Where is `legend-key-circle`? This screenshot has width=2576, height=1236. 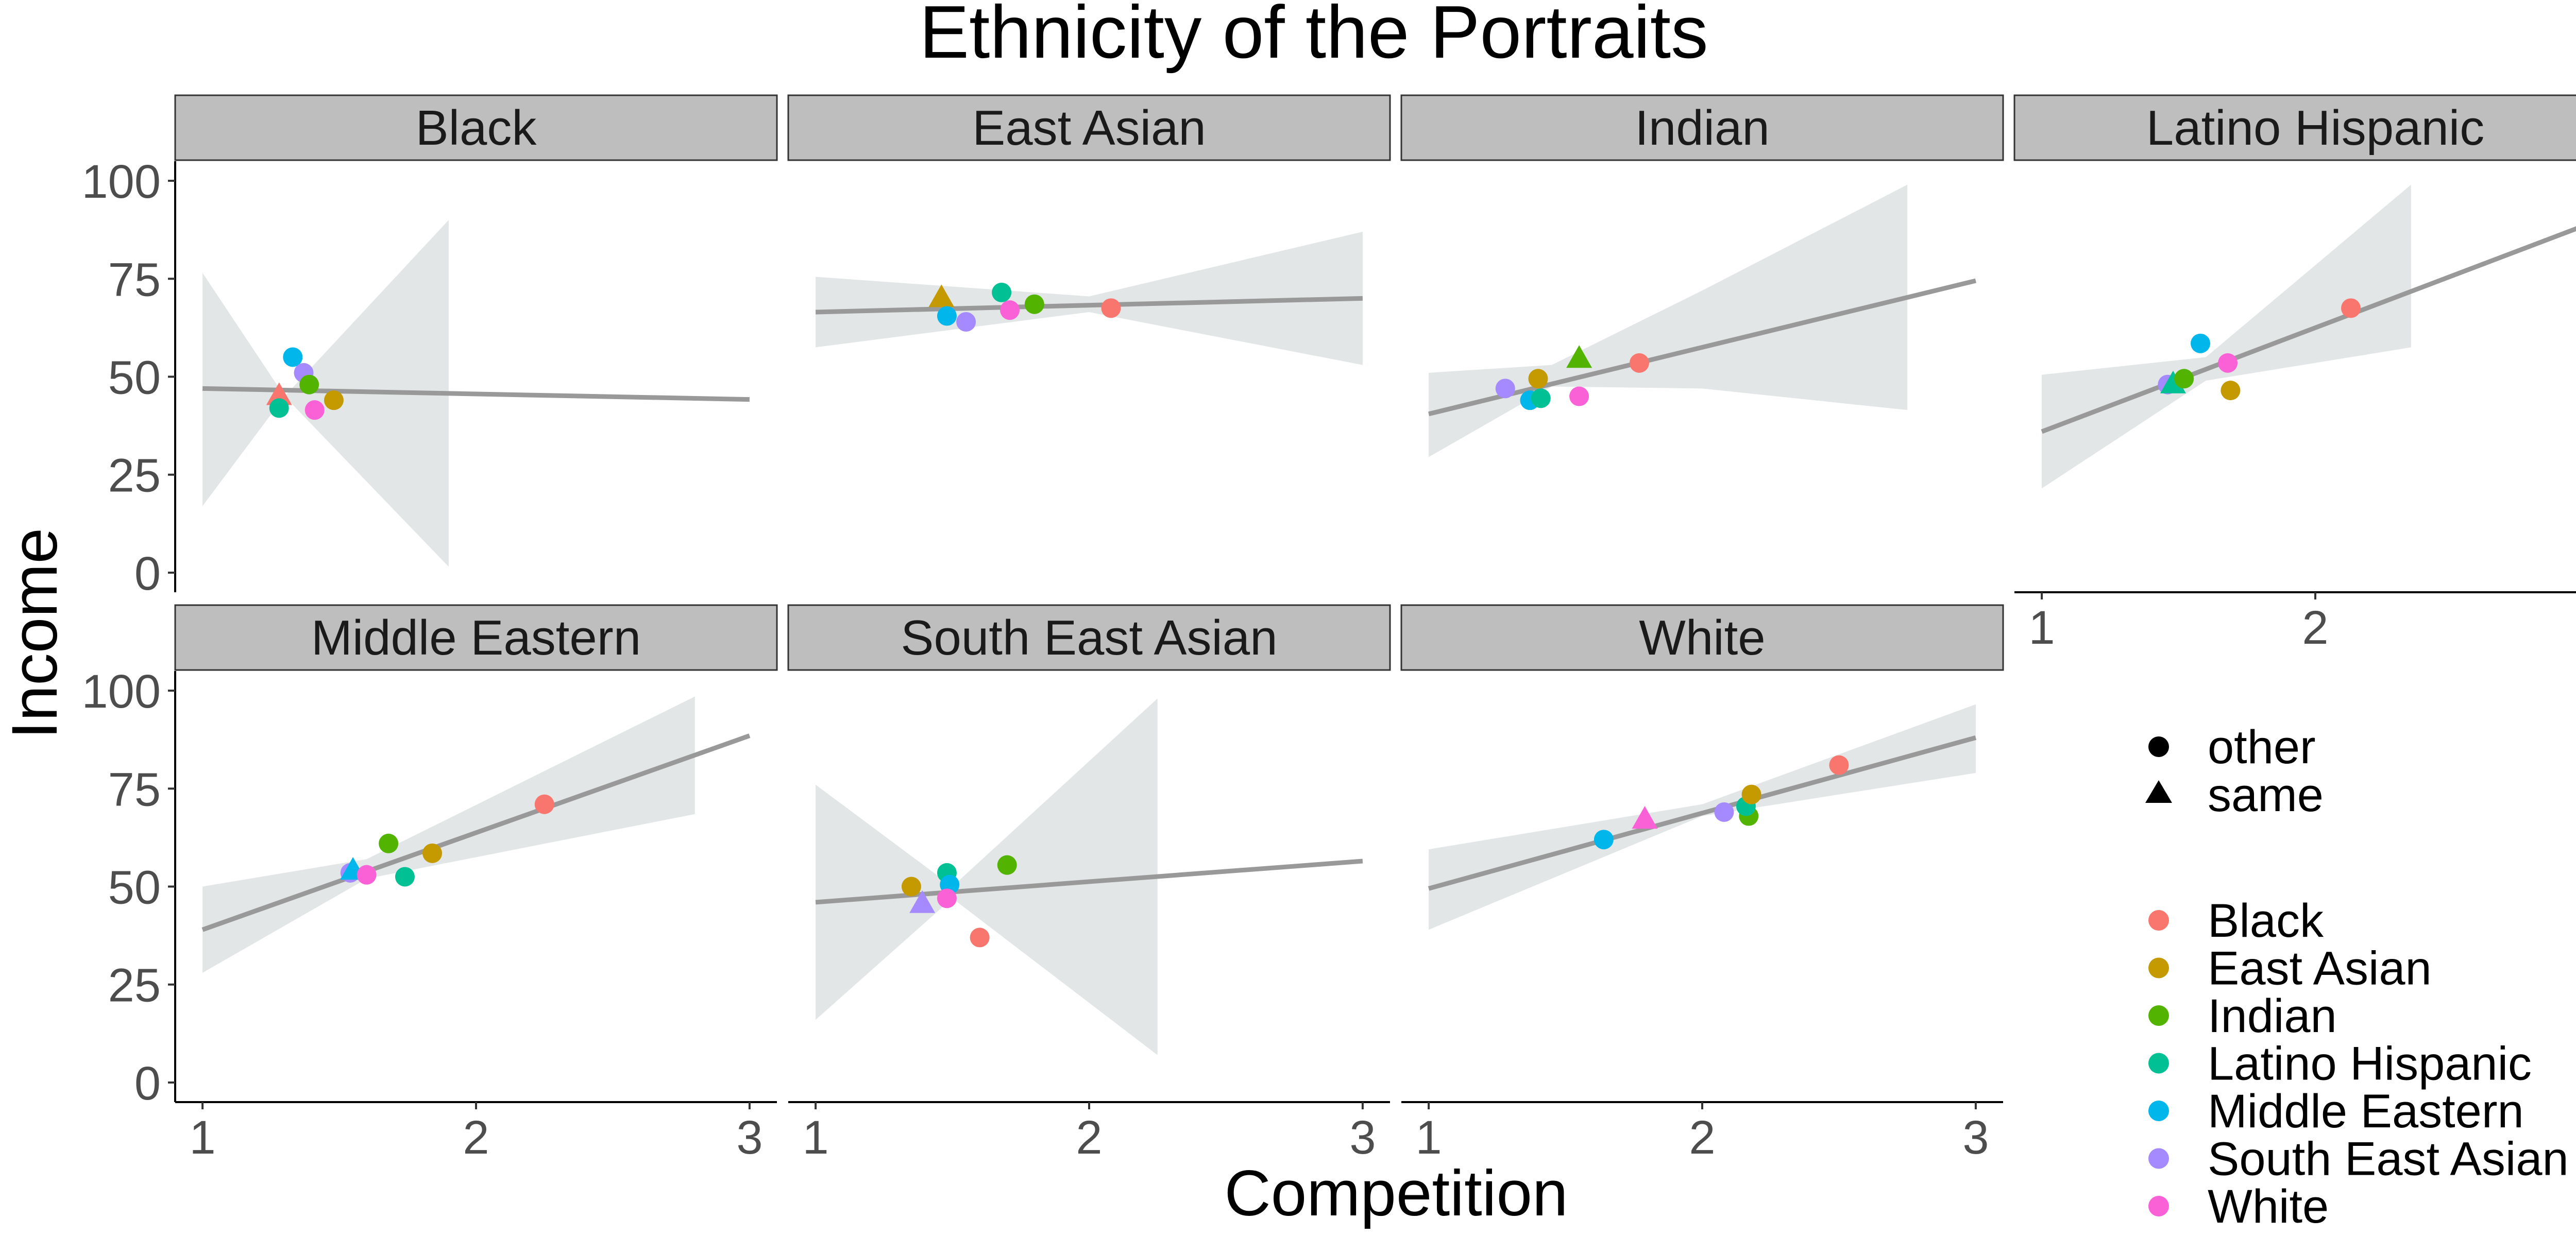
legend-key-circle is located at coordinates (2158, 747).